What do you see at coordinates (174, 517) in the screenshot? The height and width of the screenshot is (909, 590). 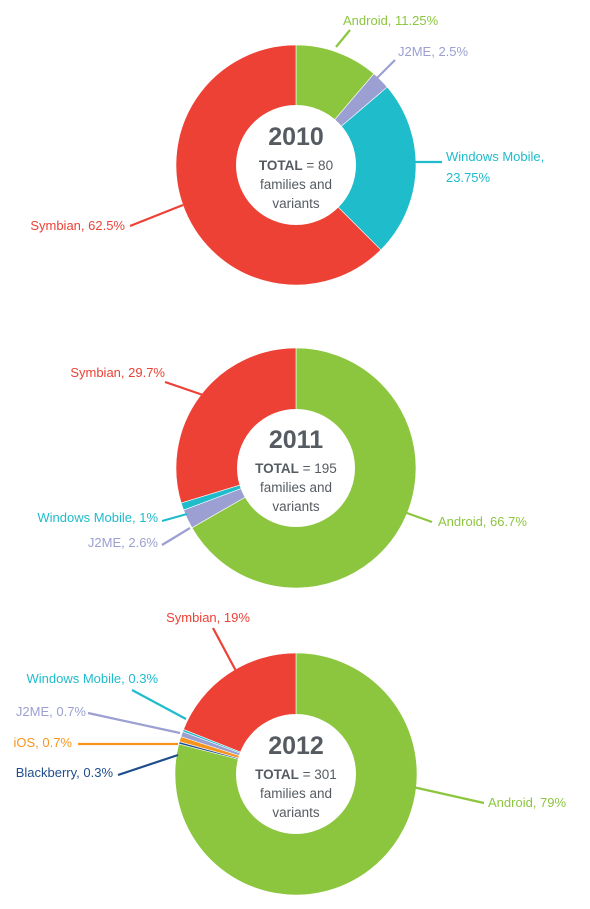 I see `leader-line-windows-mobile-2011` at bounding box center [174, 517].